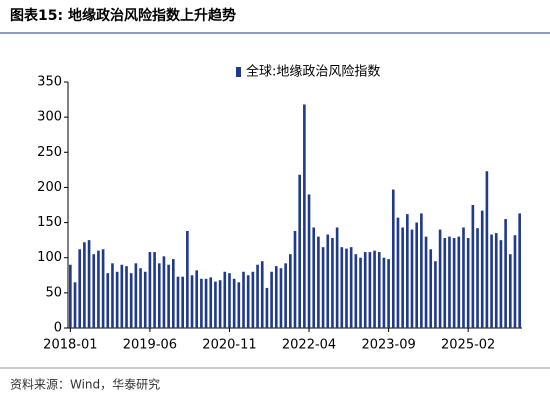 This screenshot has width=550, height=401. What do you see at coordinates (150, 345) in the screenshot?
I see `x-tick-label: 2019-06` at bounding box center [150, 345].